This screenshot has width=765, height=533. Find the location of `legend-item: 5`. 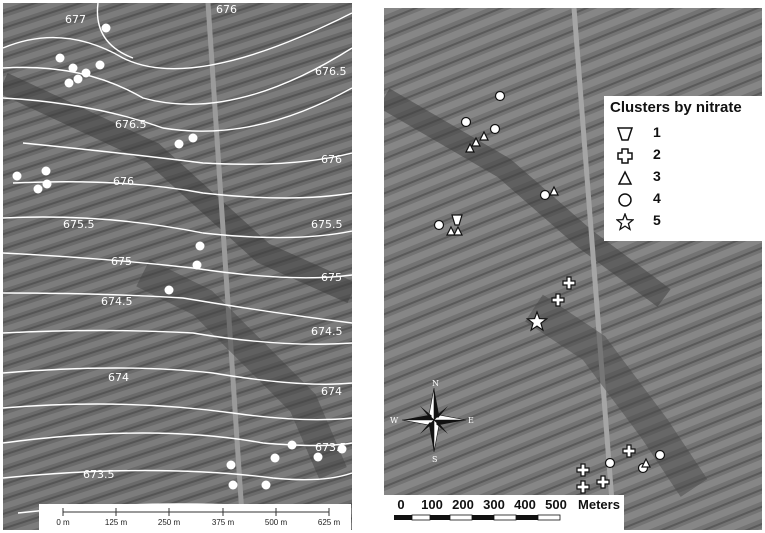

legend-item: 5 is located at coordinates (680, 222).